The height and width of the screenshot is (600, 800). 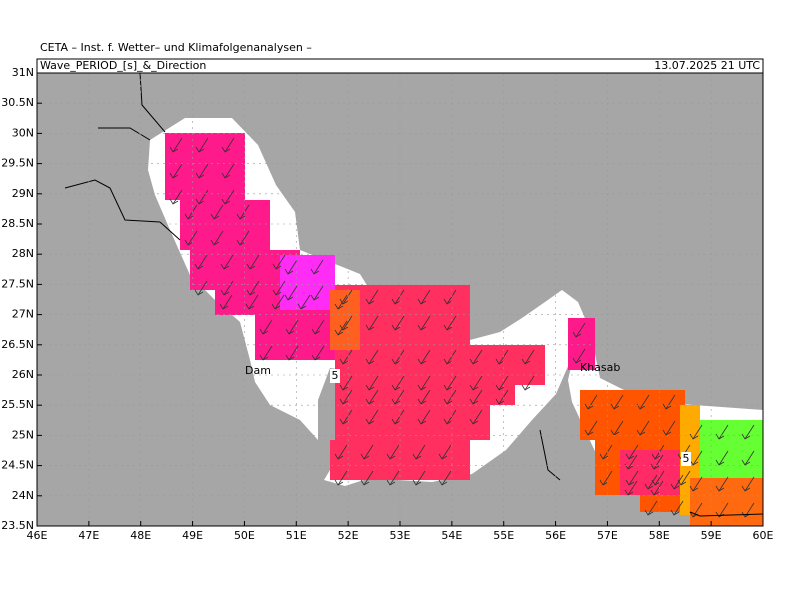 I want to click on place-label: Khasab, so click(x=600, y=367).